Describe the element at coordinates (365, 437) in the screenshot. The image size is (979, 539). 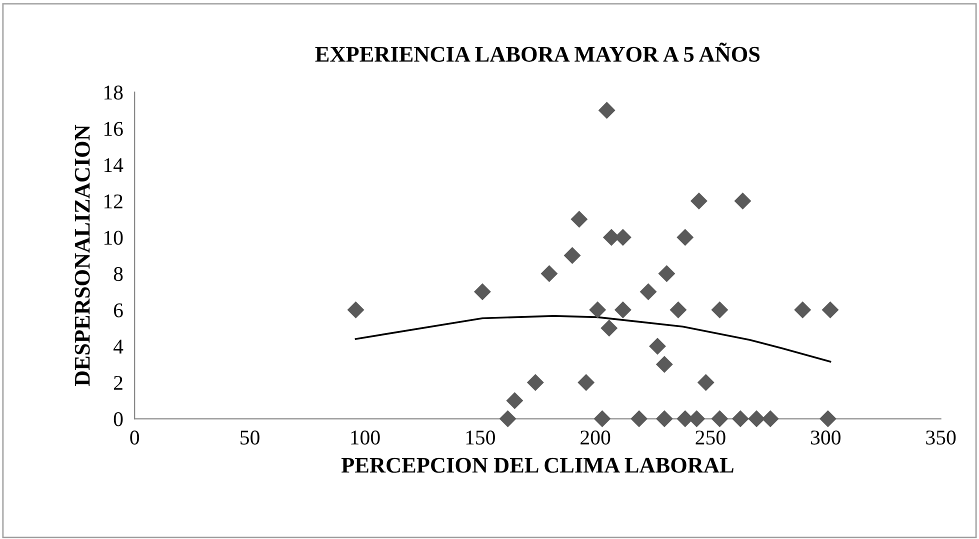
I see `x-tick-label: 100` at that location.